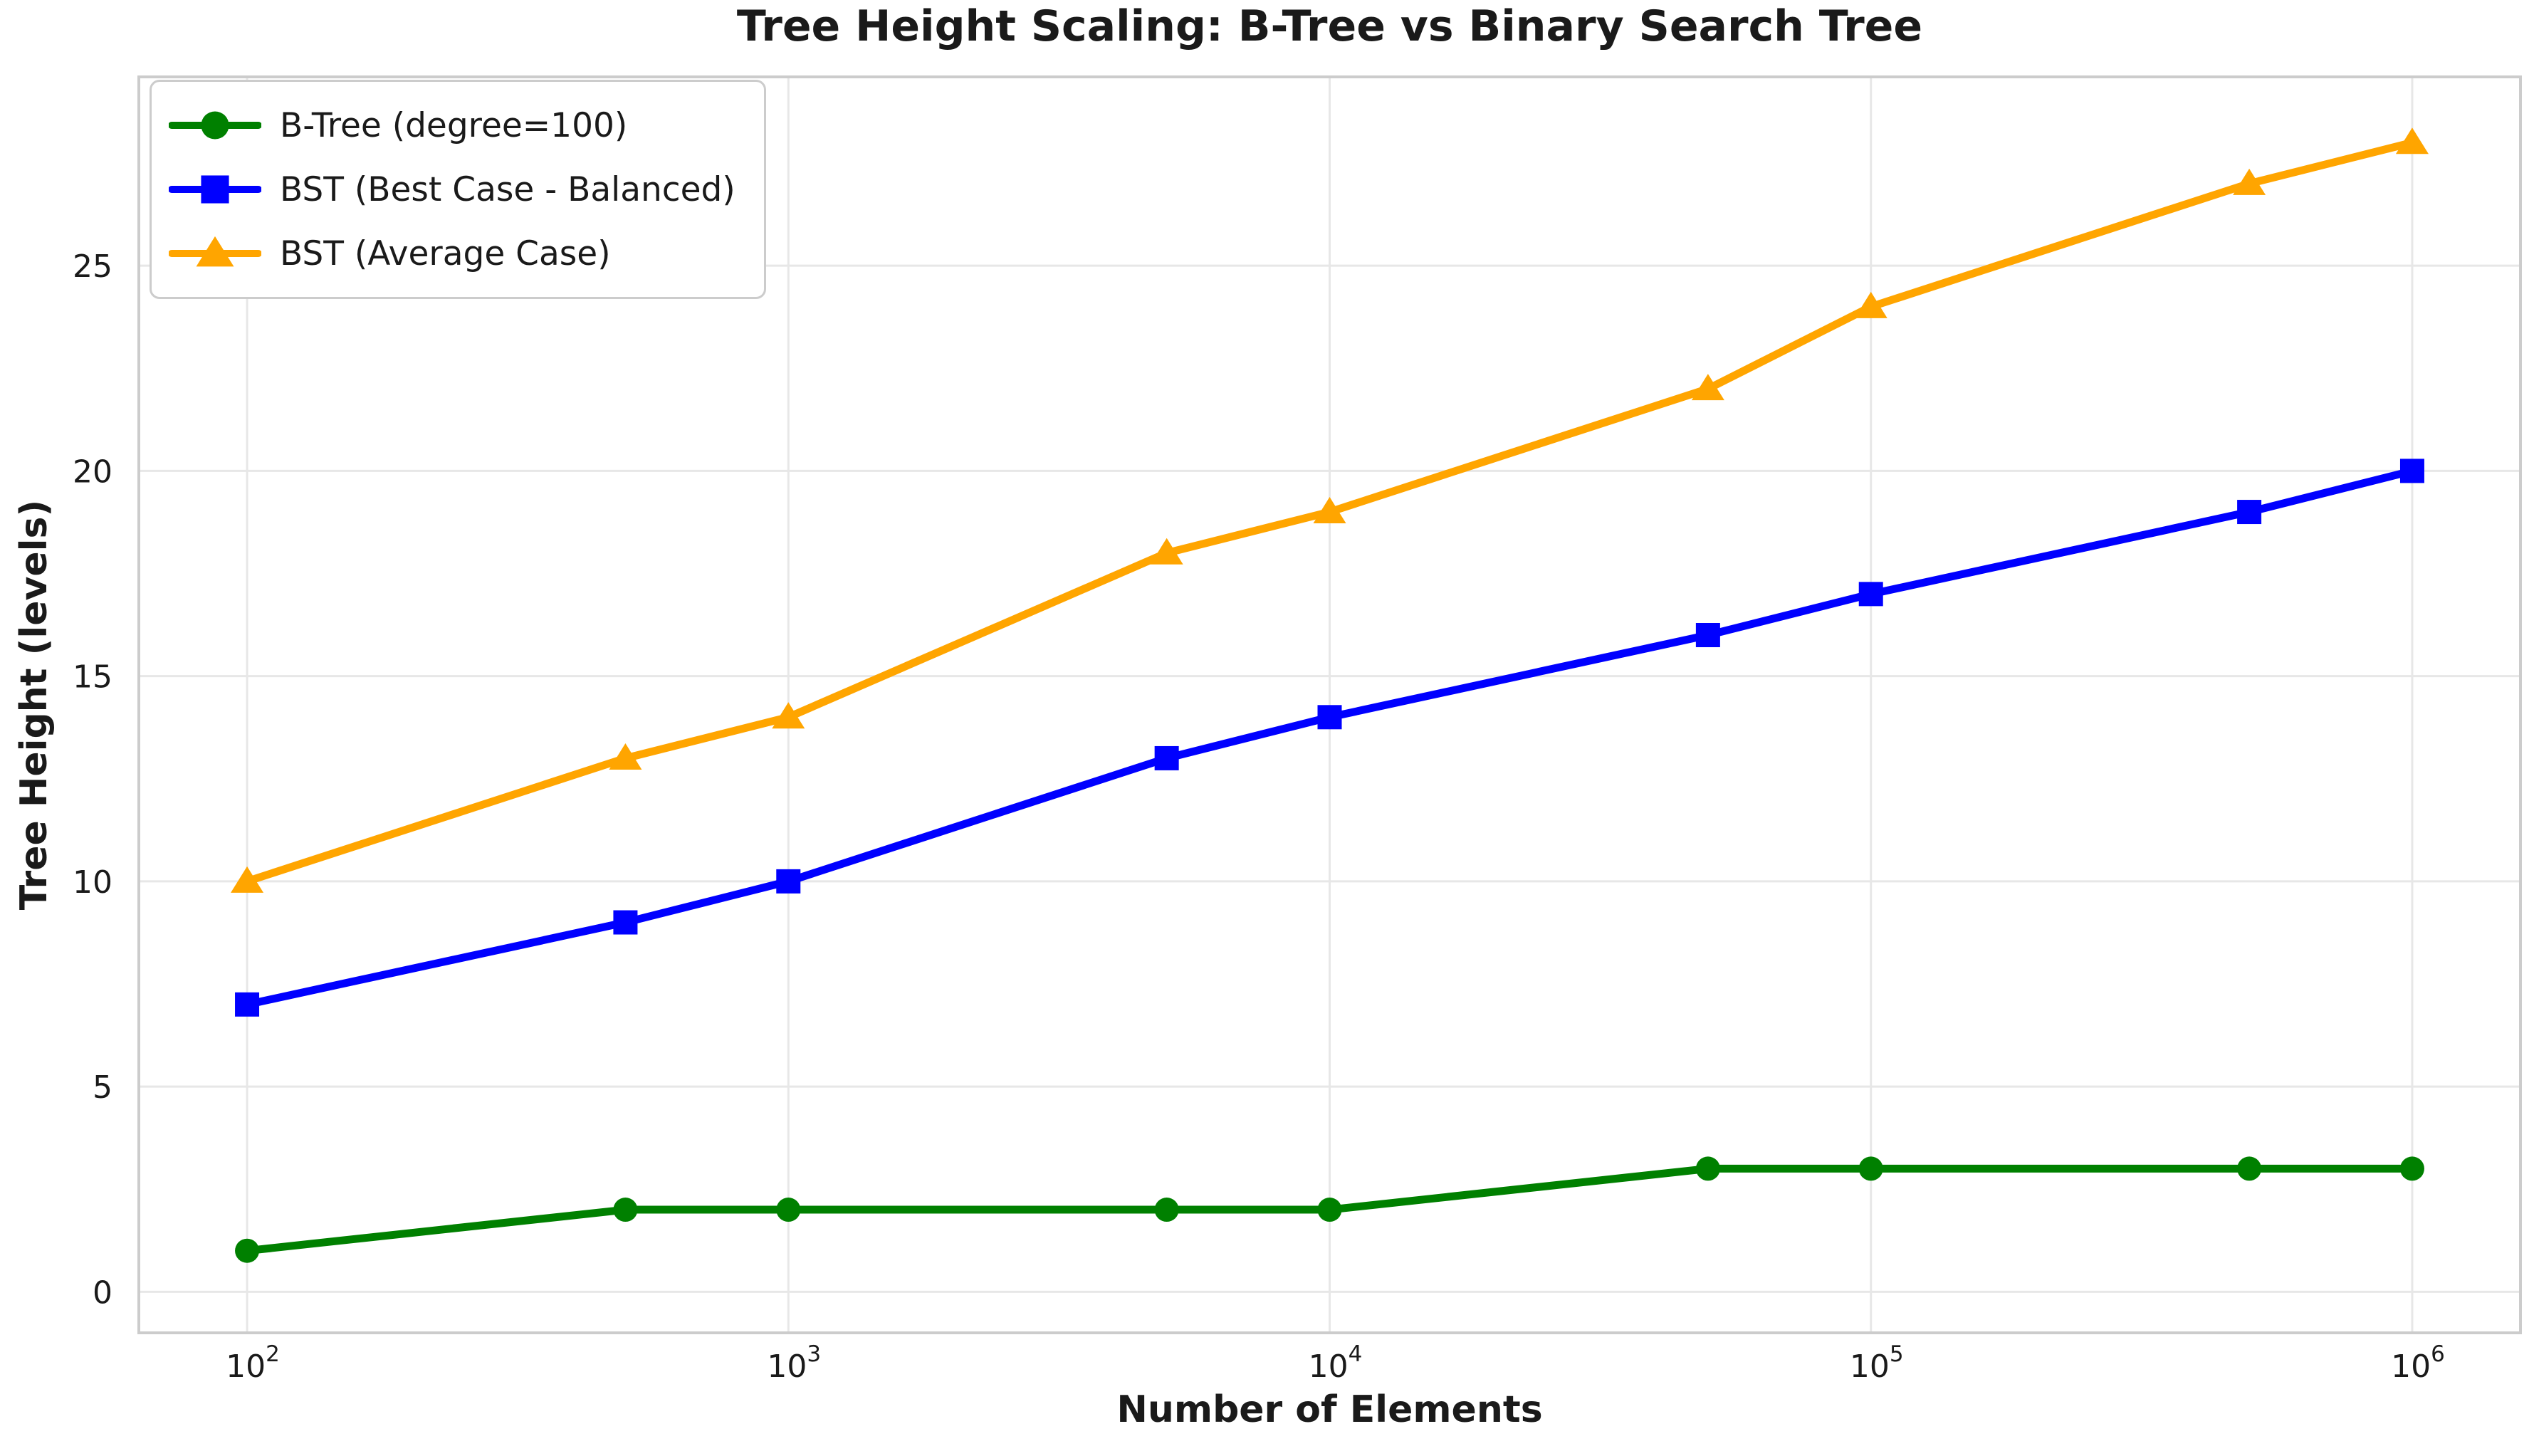 The width and height of the screenshot is (2529, 1456). Describe the element at coordinates (92, 472) in the screenshot. I see `y-tick-label: 20` at that location.